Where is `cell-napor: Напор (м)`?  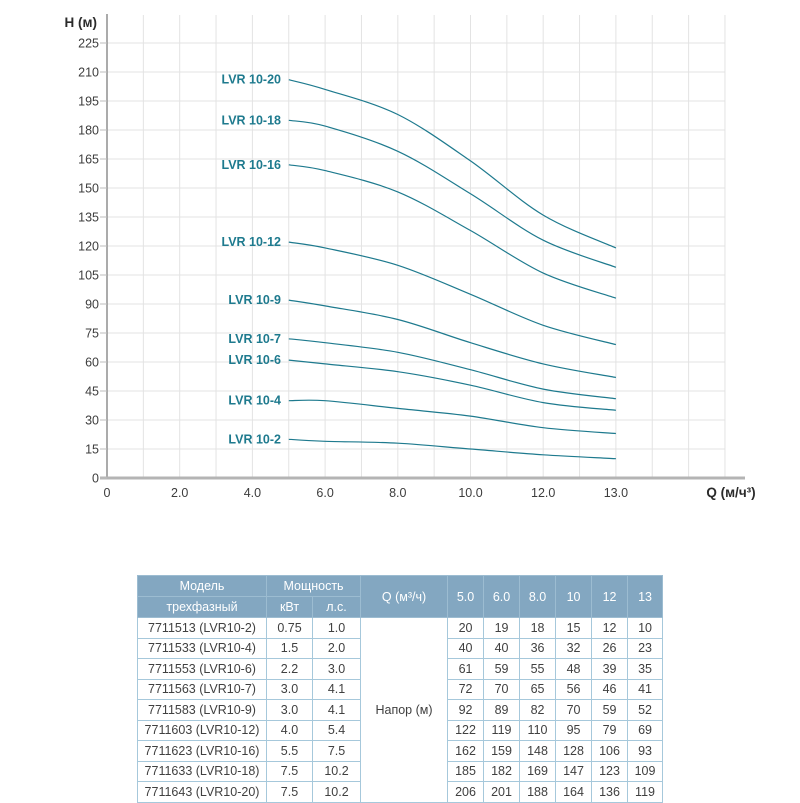 cell-napor: Напор (м) is located at coordinates (404, 710).